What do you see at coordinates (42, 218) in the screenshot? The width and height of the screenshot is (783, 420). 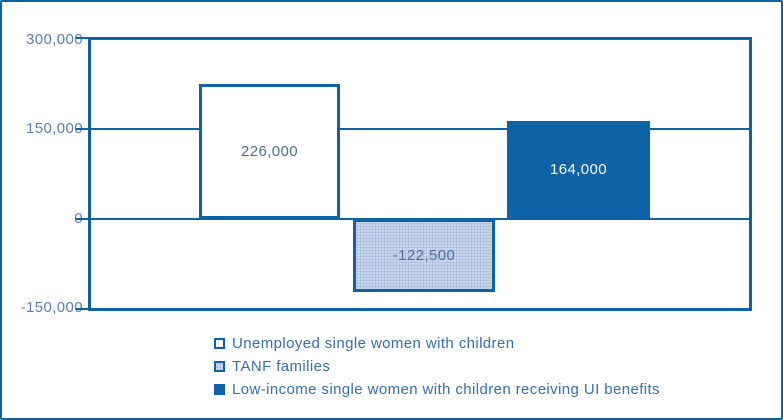 I see `y-axis-label-0: 0` at bounding box center [42, 218].